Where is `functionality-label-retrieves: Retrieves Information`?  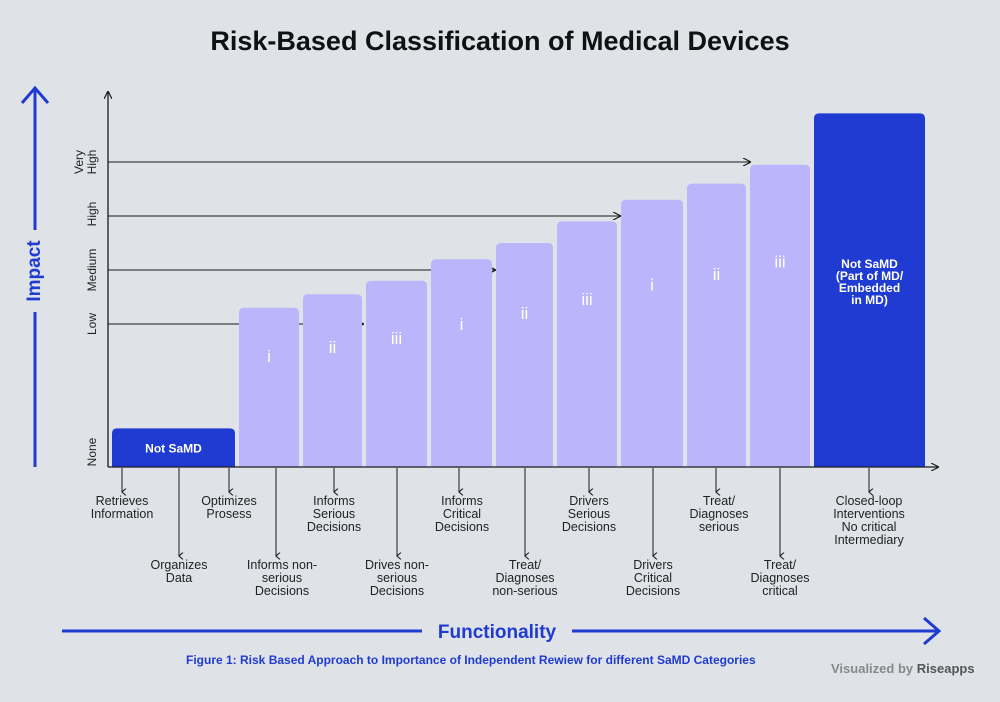 functionality-label-retrieves: Retrieves Information is located at coordinates (122, 507).